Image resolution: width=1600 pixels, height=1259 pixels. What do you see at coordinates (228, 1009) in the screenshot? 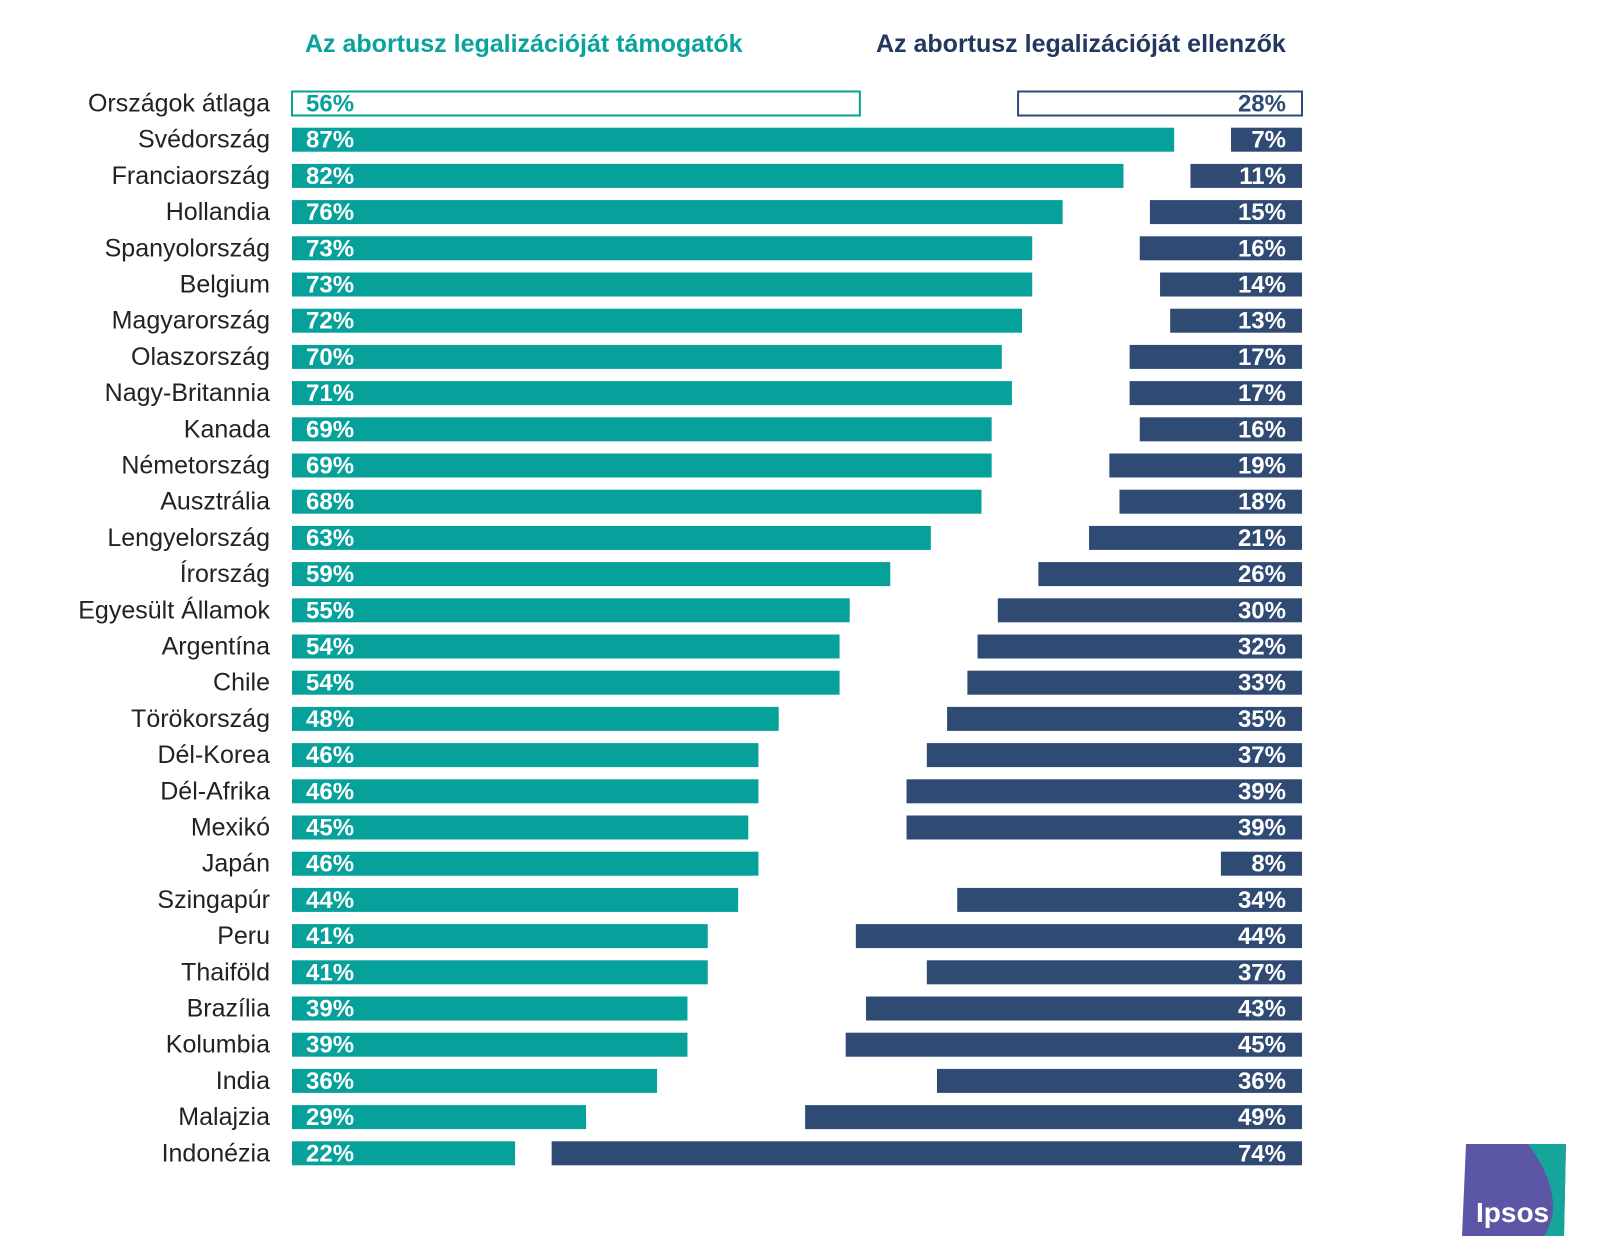
I see `country-label: Brazília` at bounding box center [228, 1009].